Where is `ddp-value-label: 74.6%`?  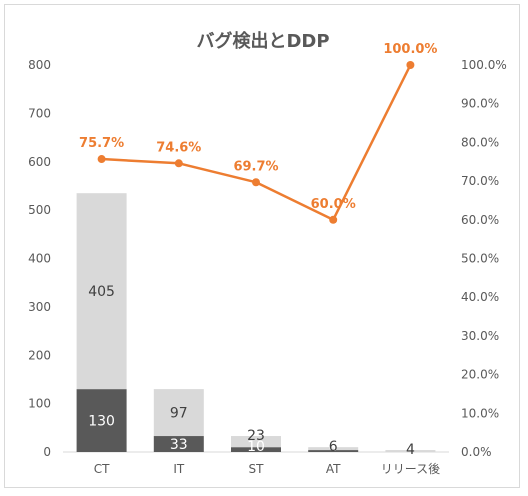 ddp-value-label: 74.6% is located at coordinates (178, 147).